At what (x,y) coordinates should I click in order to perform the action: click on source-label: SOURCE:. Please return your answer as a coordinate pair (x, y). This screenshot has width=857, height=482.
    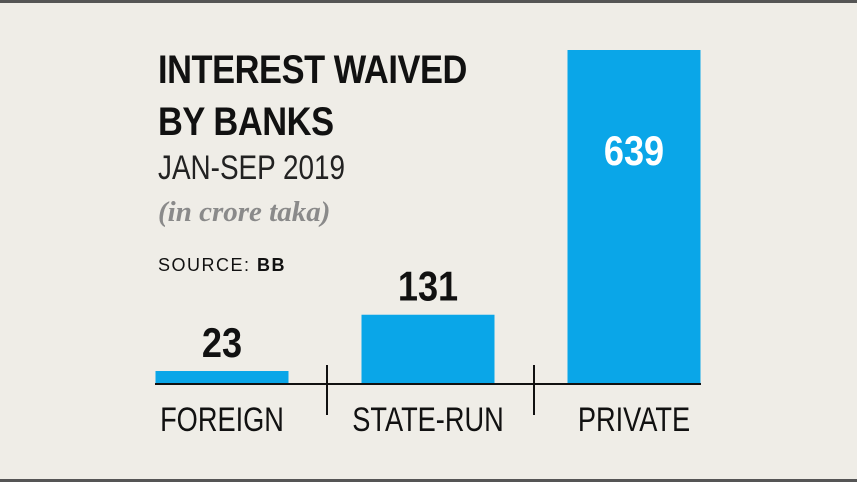
    Looking at the image, I should click on (204, 265).